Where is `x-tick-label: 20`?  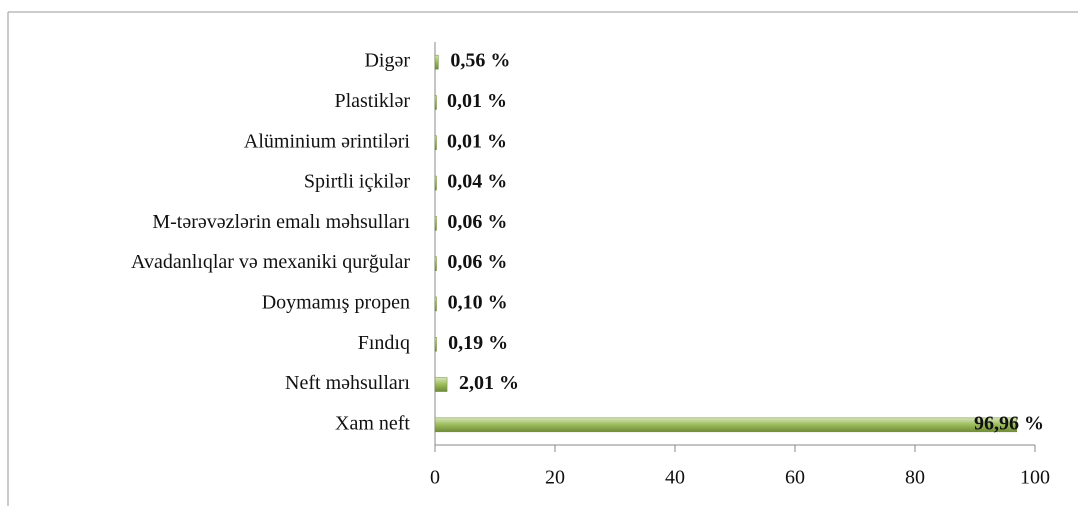 x-tick-label: 20 is located at coordinates (555, 478).